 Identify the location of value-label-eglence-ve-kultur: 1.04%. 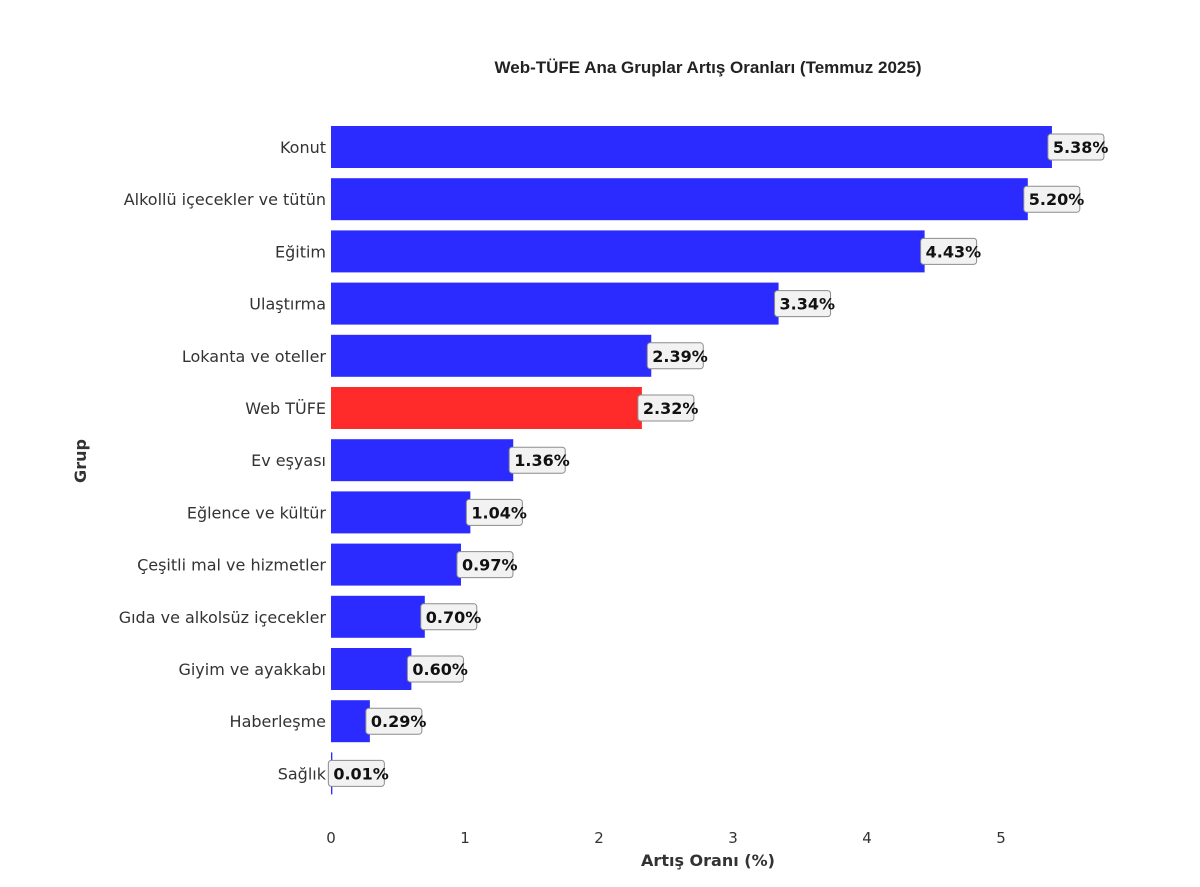
(499, 512).